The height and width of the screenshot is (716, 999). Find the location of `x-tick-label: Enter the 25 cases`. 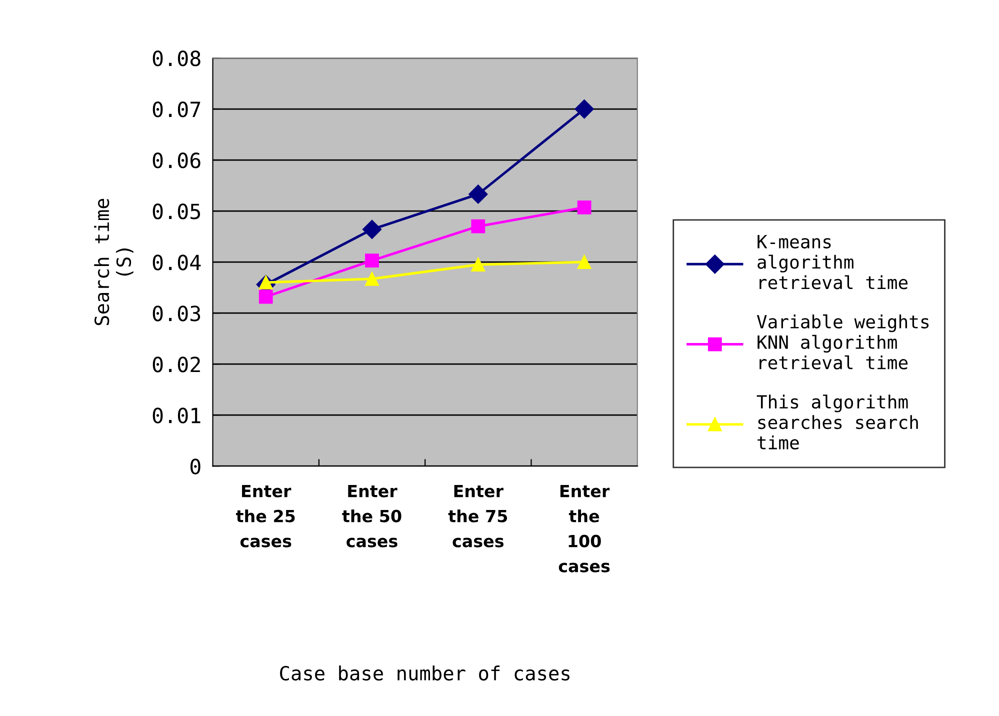

x-tick-label: Enter the 25 cases is located at coordinates (265, 516).